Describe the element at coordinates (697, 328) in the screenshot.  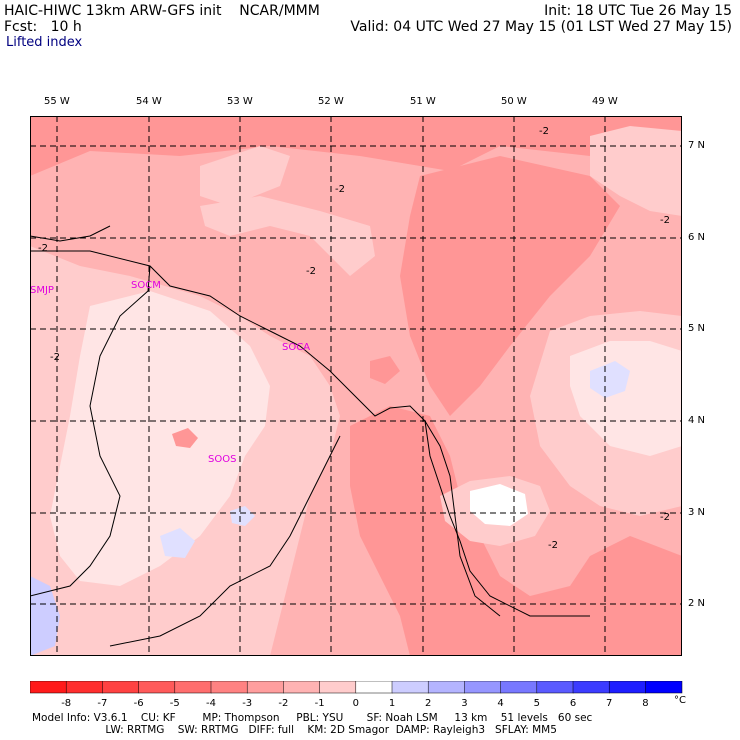
I see `lat-label-5n: 5 N` at that location.